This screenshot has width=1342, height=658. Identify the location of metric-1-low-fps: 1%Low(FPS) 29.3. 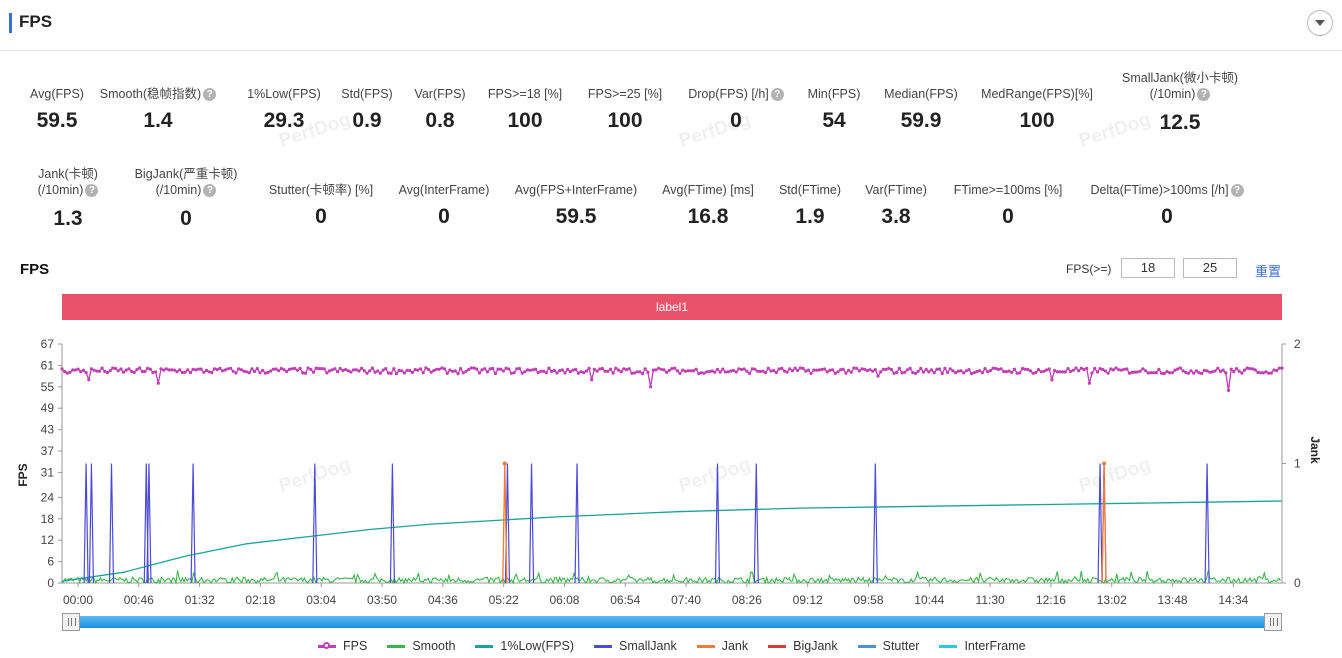
(284, 109).